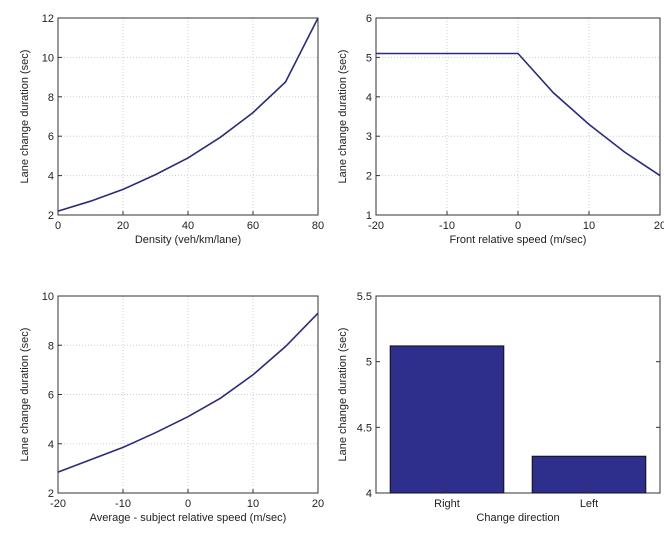 The image size is (664, 533). Describe the element at coordinates (518, 240) in the screenshot. I see `x-axis-label: Front relative speed (m/sec)` at that location.